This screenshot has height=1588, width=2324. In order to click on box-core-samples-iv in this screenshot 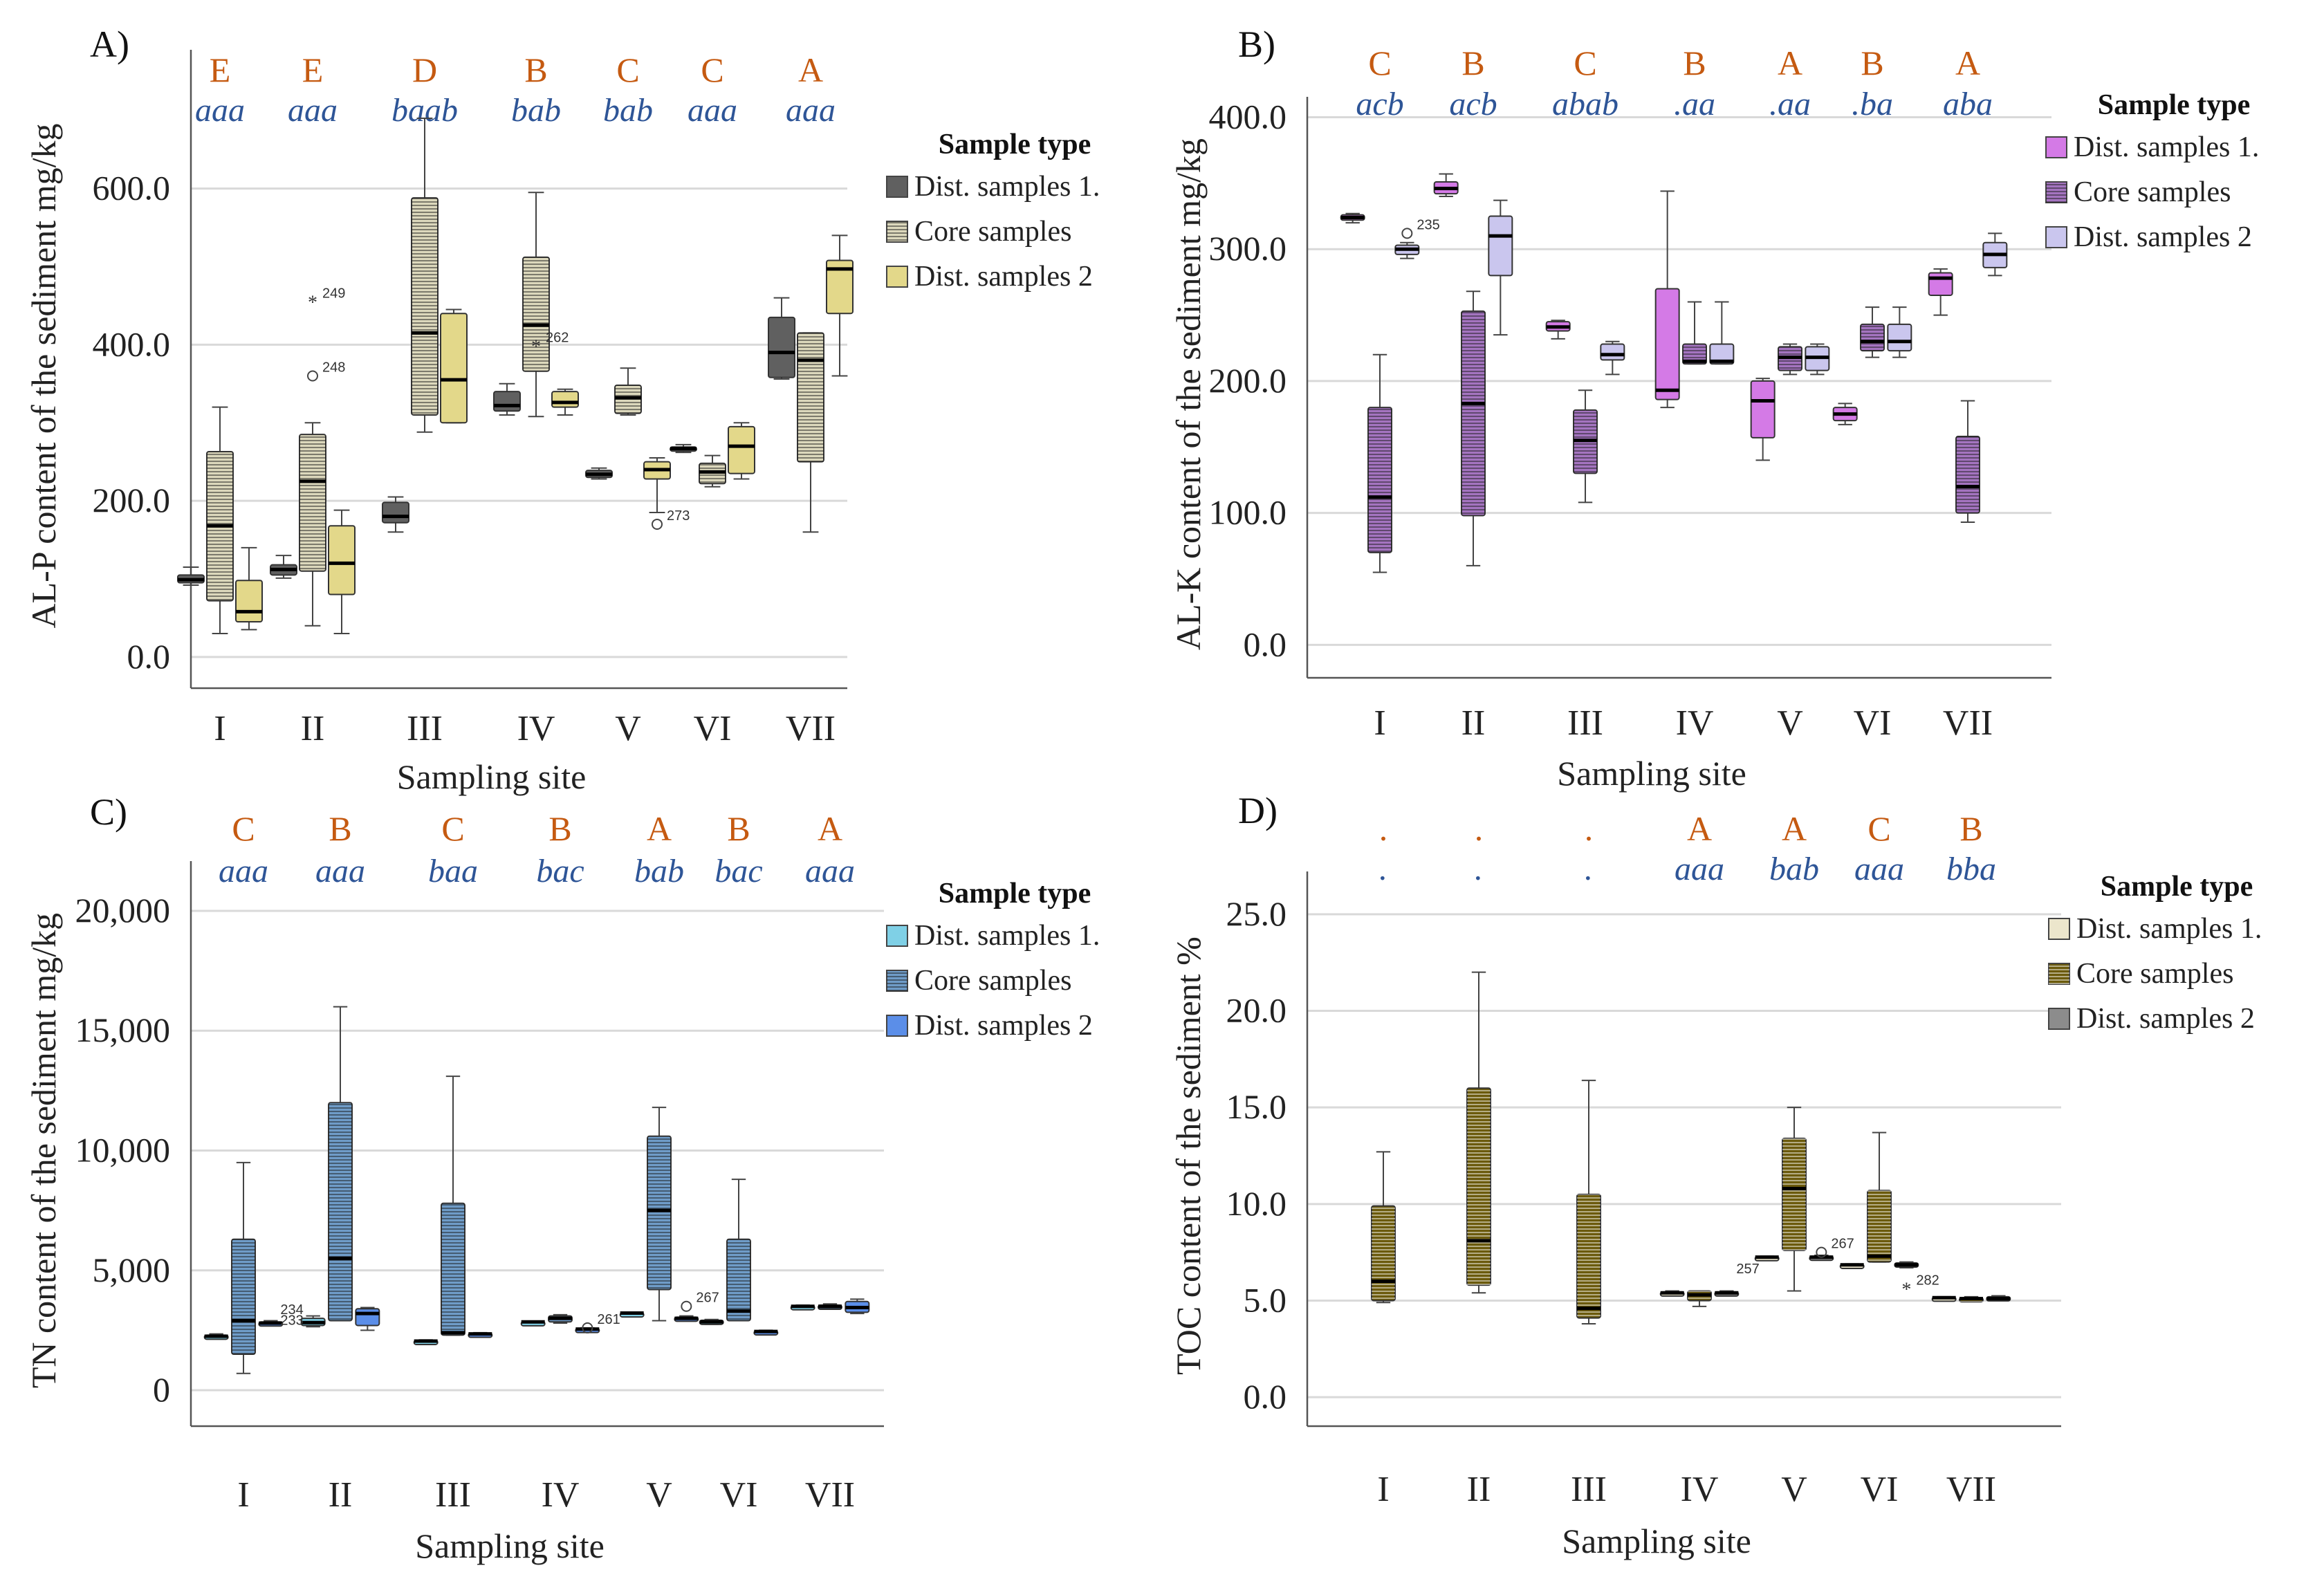, I will do `click(536, 305)`.